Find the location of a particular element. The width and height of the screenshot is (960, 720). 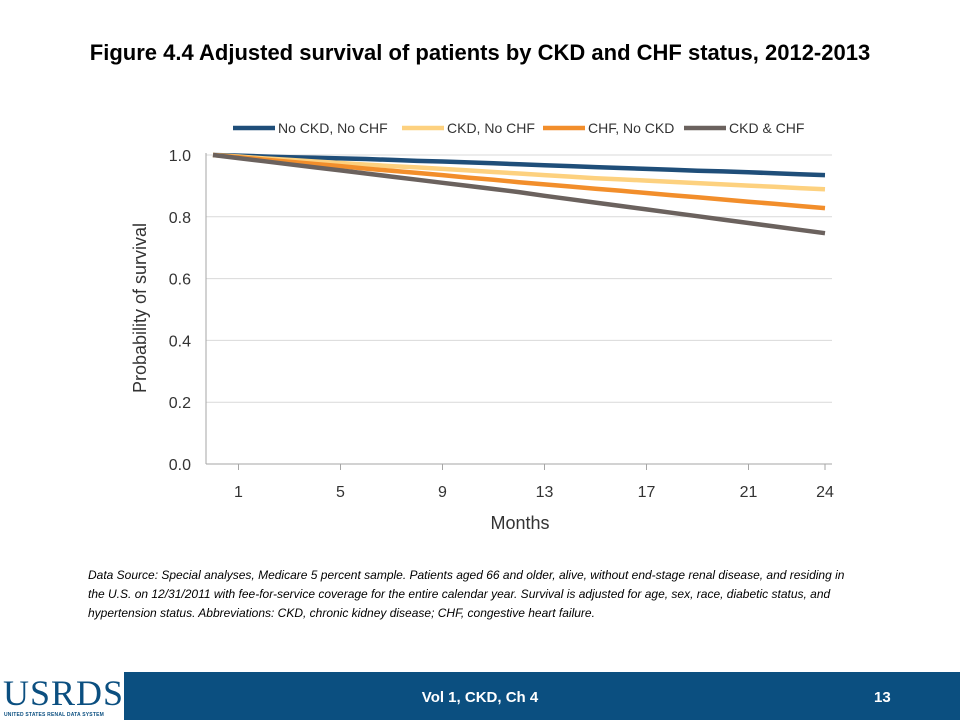

footer-bar is located at coordinates (480, 696).